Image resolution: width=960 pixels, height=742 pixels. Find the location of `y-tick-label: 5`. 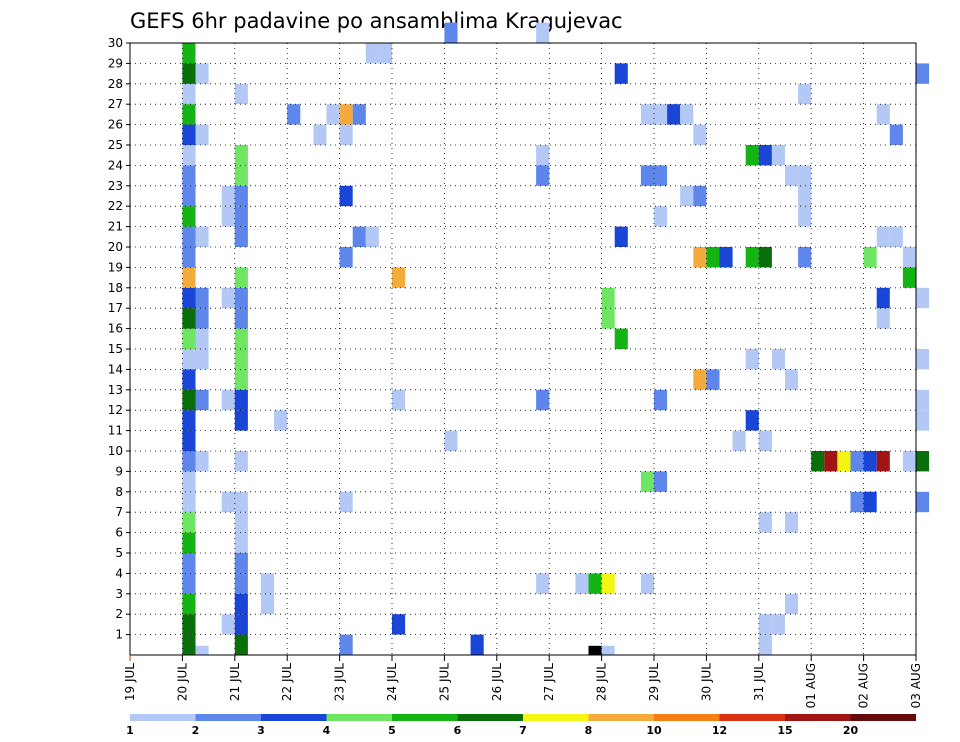

y-tick-label: 5 is located at coordinates (119, 553).